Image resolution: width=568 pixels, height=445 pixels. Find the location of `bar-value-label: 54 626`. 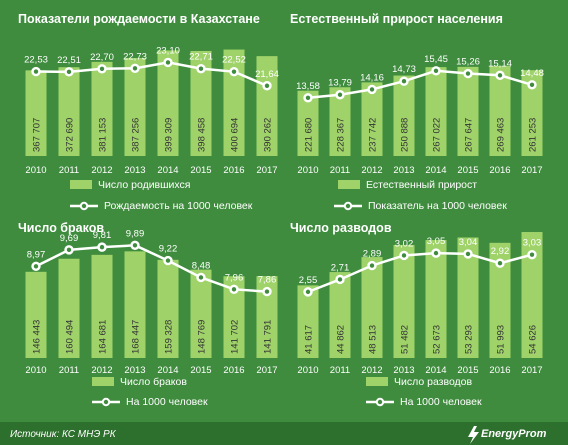

bar-value-label: 54 626 is located at coordinates (533, 339).